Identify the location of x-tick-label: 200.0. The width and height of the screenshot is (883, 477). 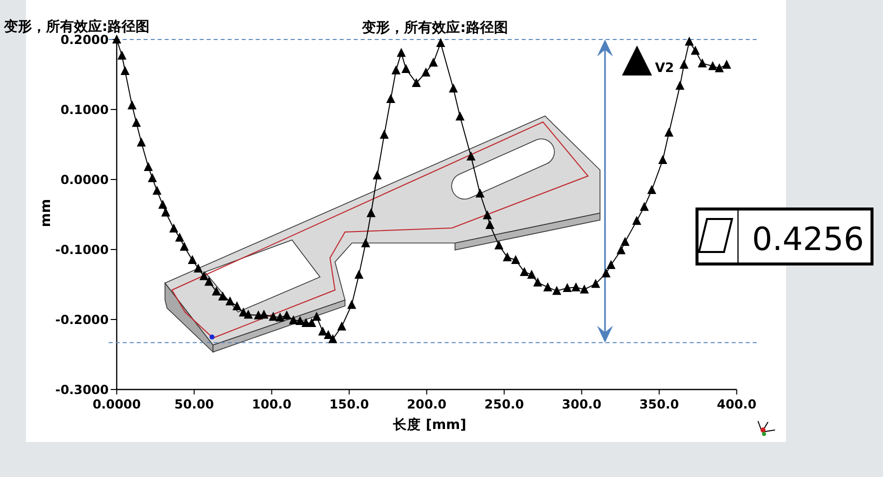
(426, 404).